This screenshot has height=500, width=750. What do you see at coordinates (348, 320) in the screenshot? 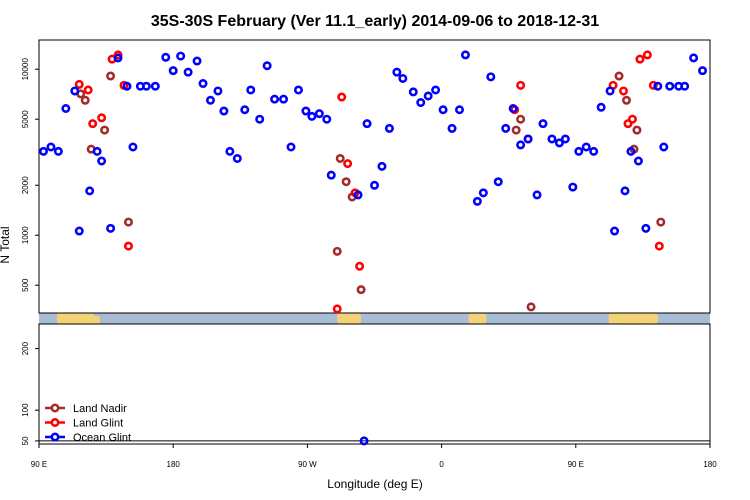
I see `south-america-core-land` at bounding box center [348, 320].